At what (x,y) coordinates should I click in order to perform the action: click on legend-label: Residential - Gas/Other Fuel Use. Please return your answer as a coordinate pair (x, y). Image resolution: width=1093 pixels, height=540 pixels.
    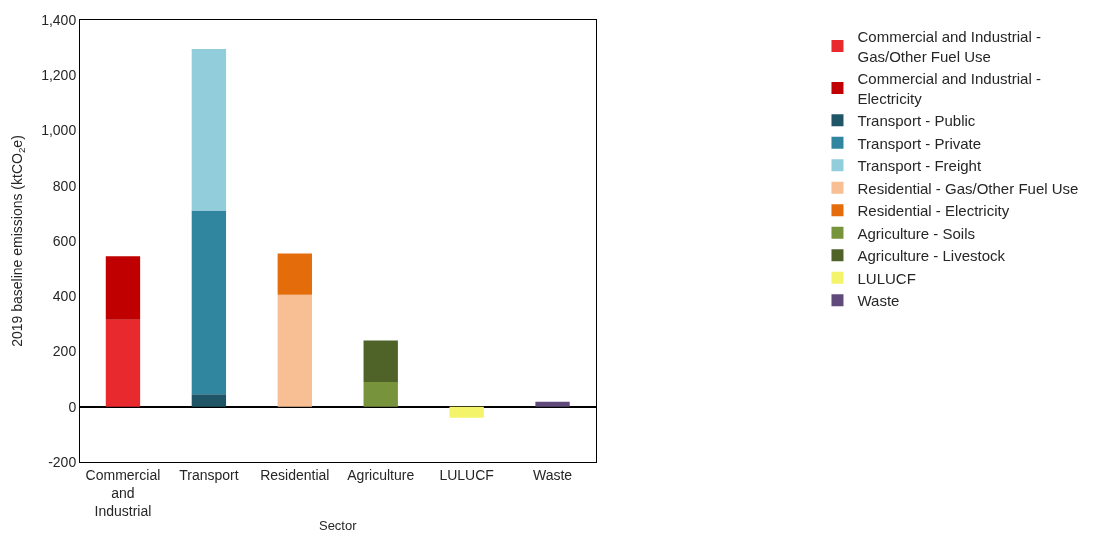
    Looking at the image, I should click on (968, 188).